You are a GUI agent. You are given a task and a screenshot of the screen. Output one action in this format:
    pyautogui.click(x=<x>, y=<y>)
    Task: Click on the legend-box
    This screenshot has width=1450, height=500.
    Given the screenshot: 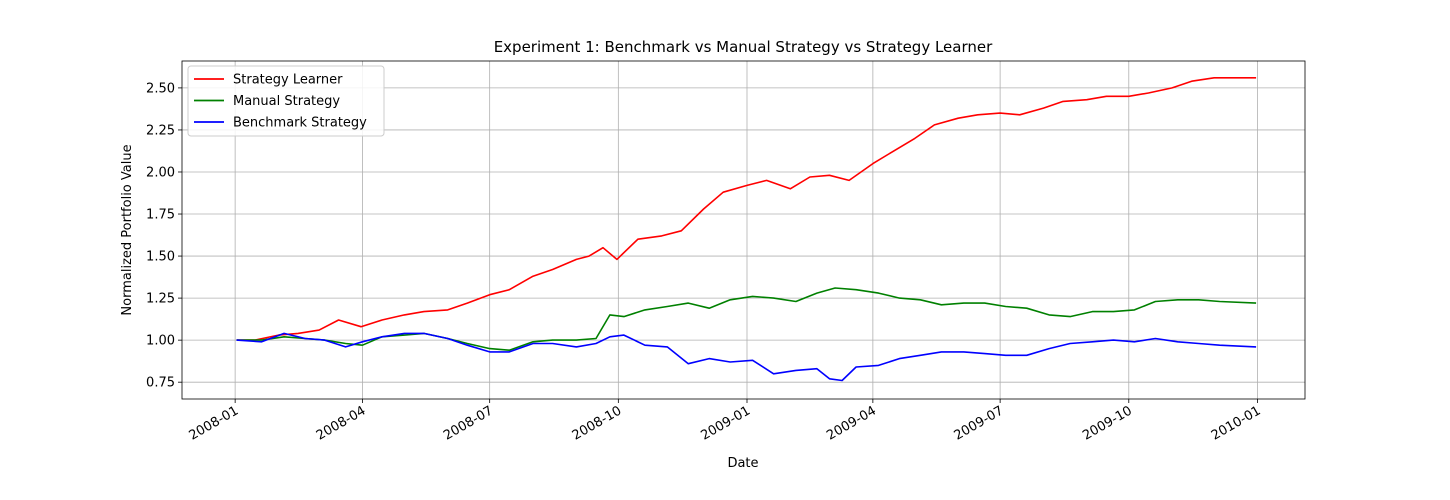 What is the action you would take?
    pyautogui.click(x=286, y=101)
    